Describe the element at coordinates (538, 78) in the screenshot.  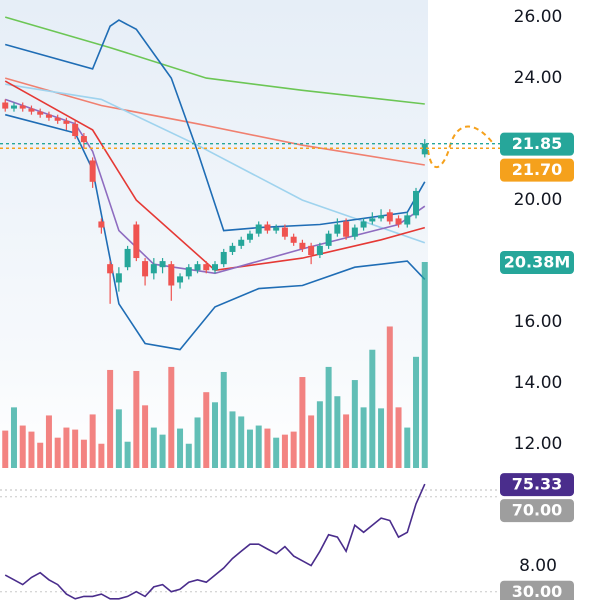
I see `y-tick-label: 24.00` at that location.